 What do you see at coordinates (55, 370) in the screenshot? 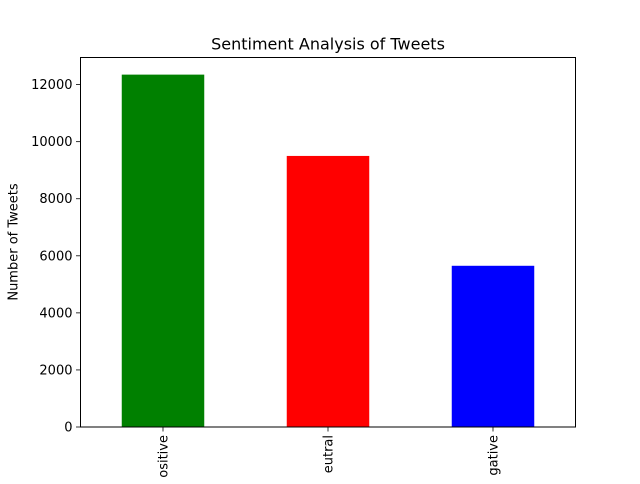
I see `y-tick-label-2000: 2000` at bounding box center [55, 370].